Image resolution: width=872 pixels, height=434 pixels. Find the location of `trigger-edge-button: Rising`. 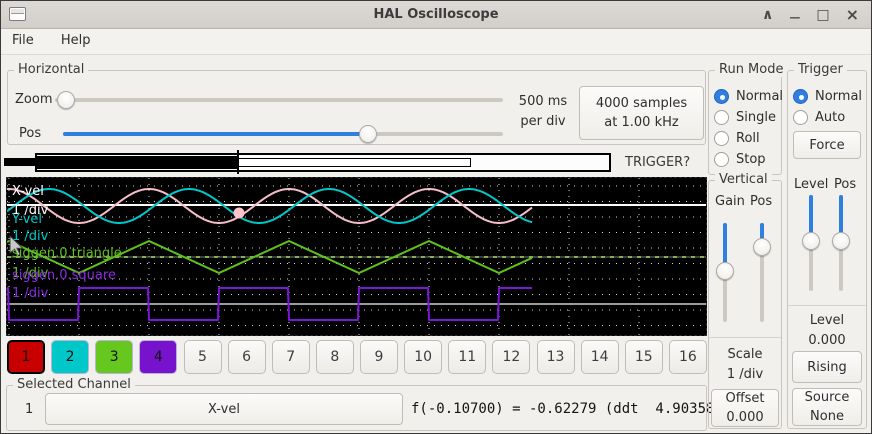

trigger-edge-button: Rising is located at coordinates (827, 367).